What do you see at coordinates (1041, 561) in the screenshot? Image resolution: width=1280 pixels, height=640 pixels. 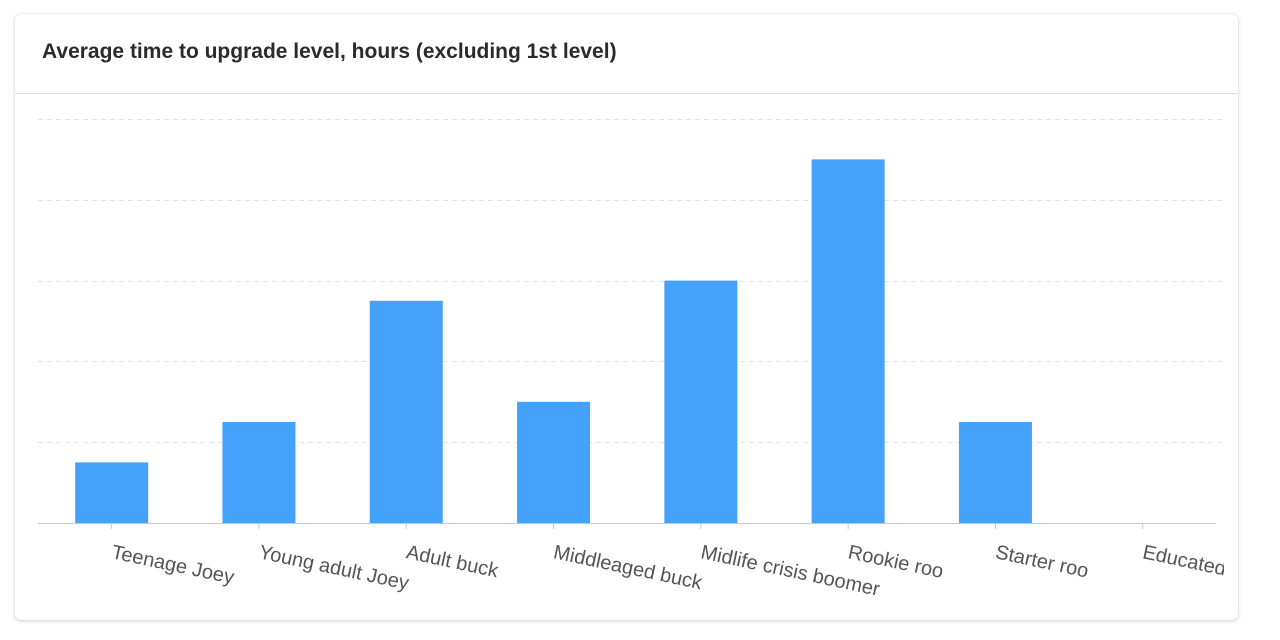 I see `x-tick-label: Starter roo` at bounding box center [1041, 561].